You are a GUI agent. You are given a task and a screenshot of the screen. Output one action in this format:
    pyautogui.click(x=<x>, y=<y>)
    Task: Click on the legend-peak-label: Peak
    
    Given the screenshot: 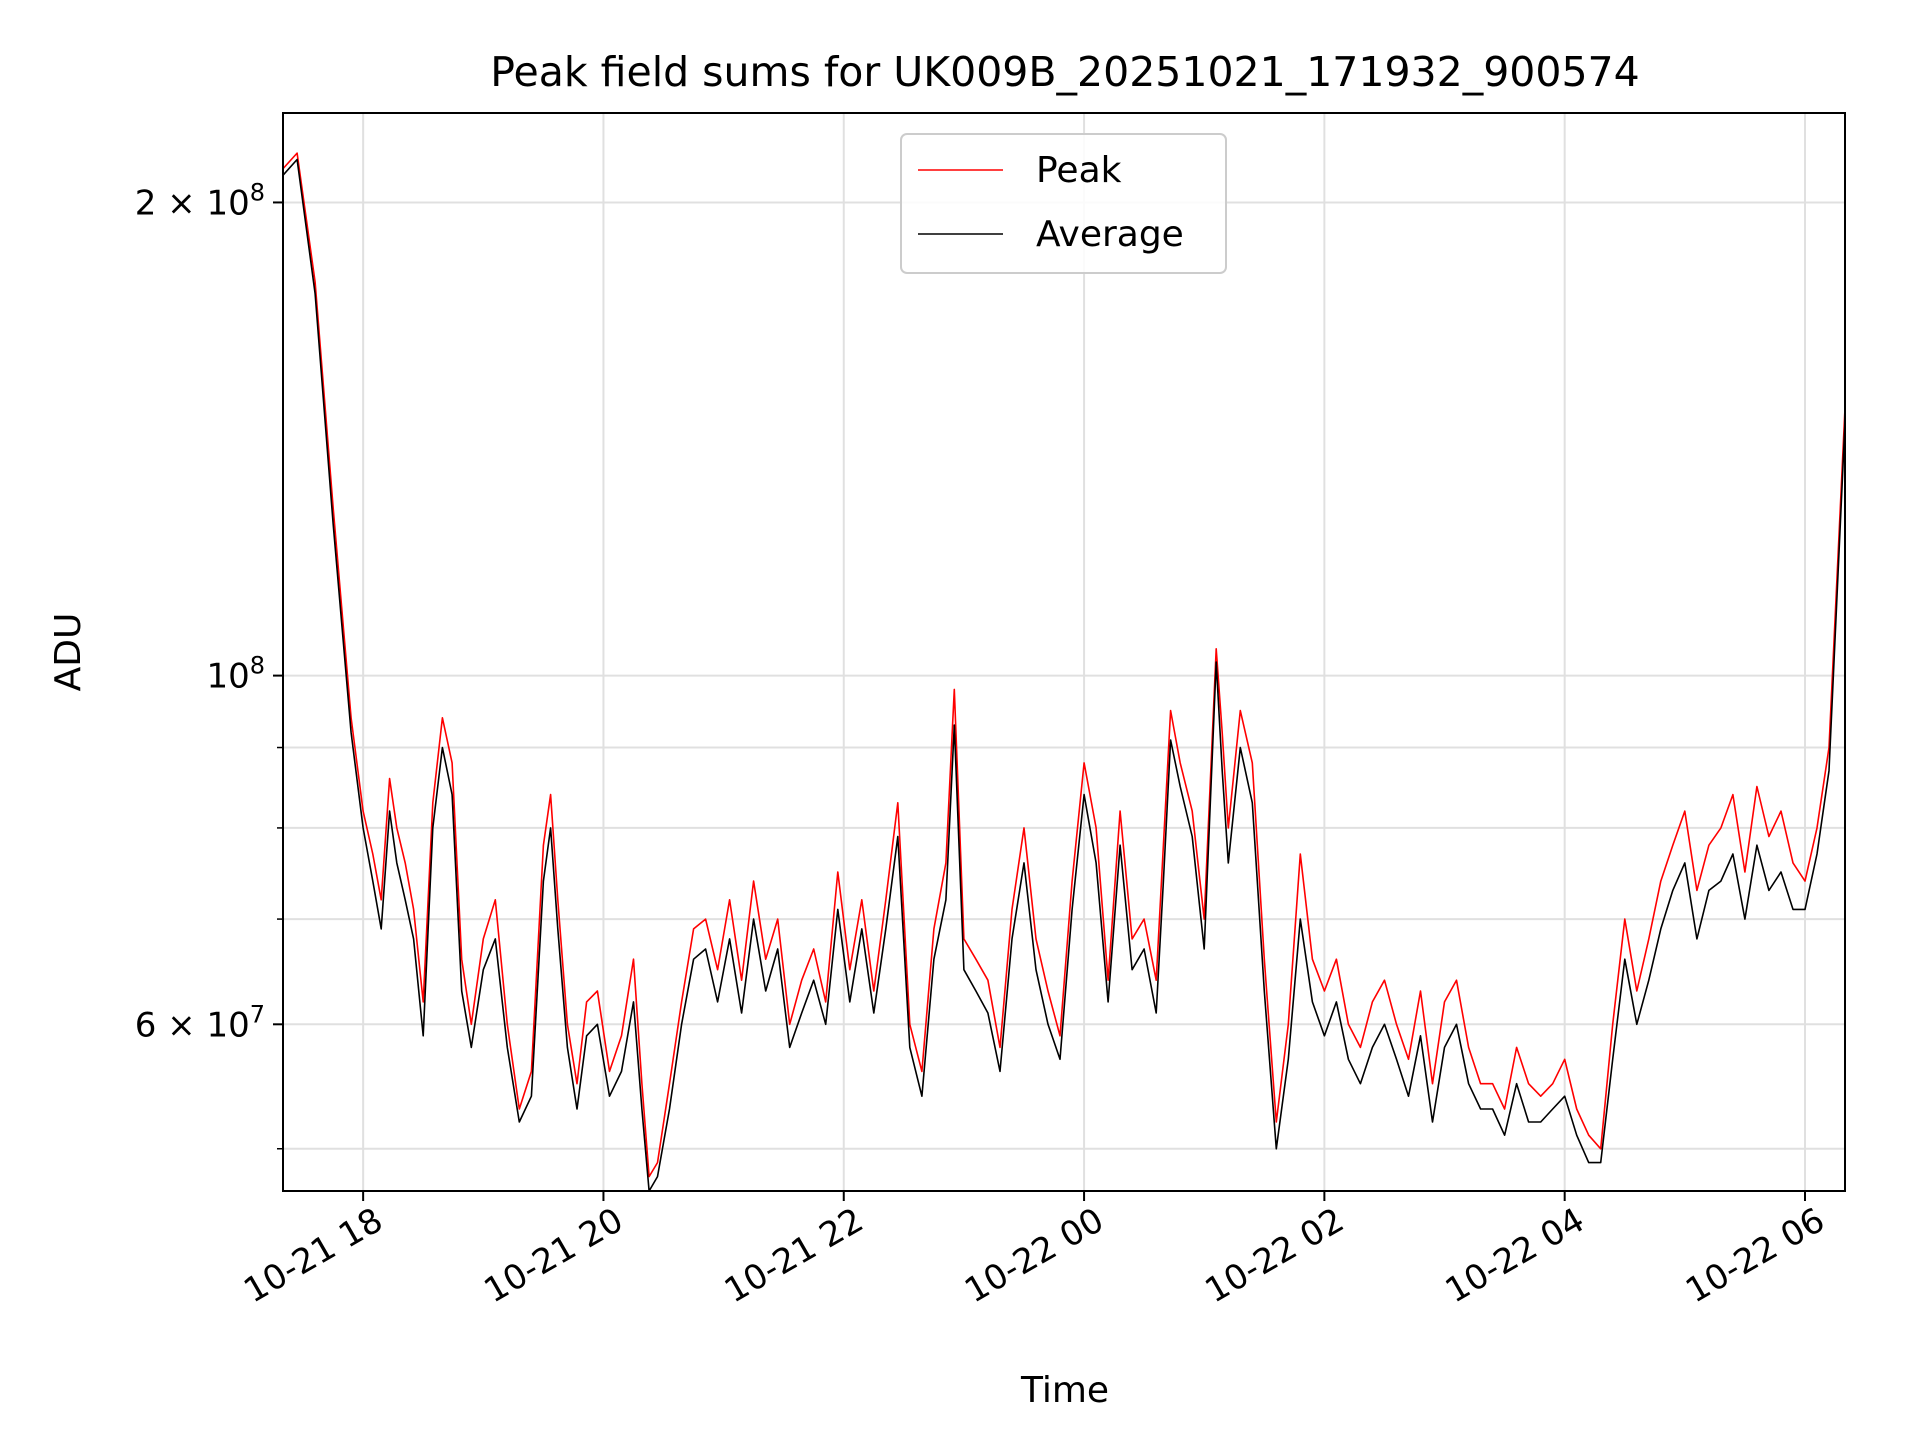 What is the action you would take?
    pyautogui.click(x=1079, y=170)
    